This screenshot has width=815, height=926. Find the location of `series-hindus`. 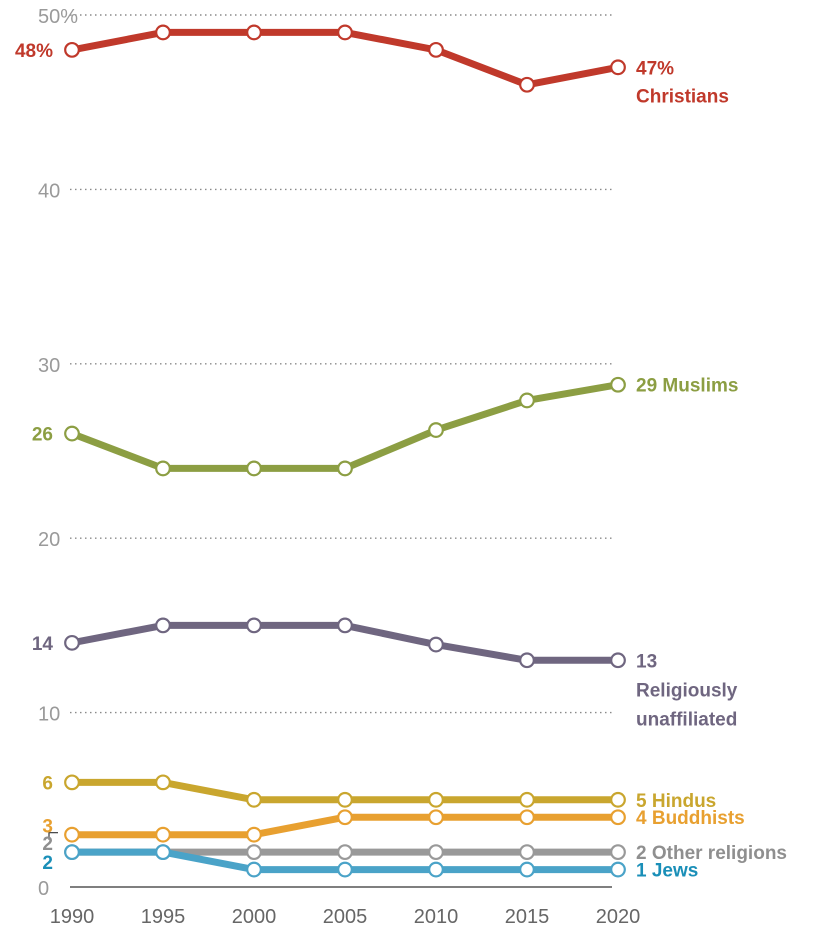

series-hindus is located at coordinates (345, 791).